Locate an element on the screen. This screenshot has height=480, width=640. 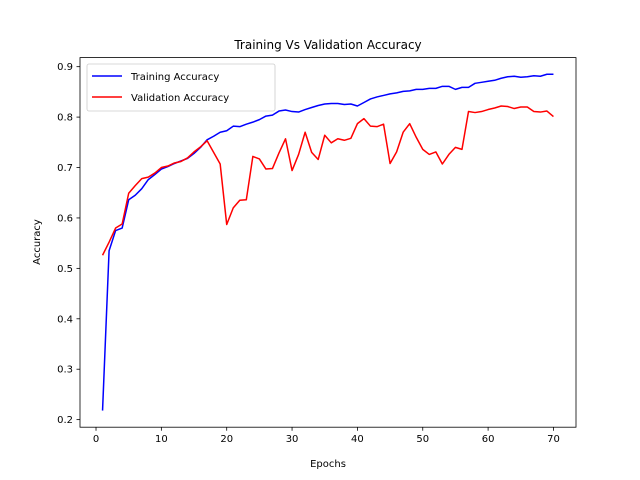
x-tick-label: 70 is located at coordinates (553, 439).